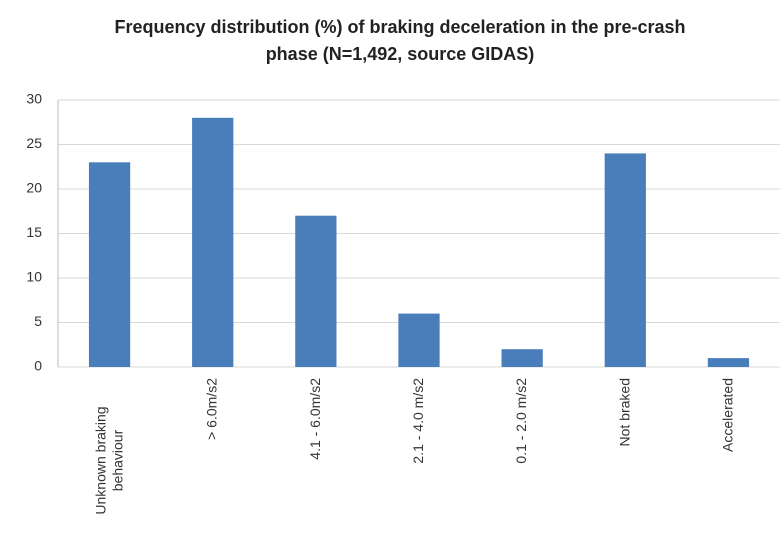  I want to click on x-tick-label: Unknown braking behaviour, so click(109, 460).